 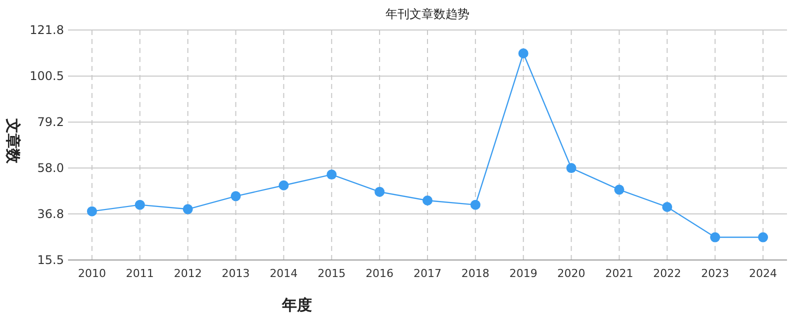 I want to click on y-tick-label: 36.8, so click(x=50, y=213).